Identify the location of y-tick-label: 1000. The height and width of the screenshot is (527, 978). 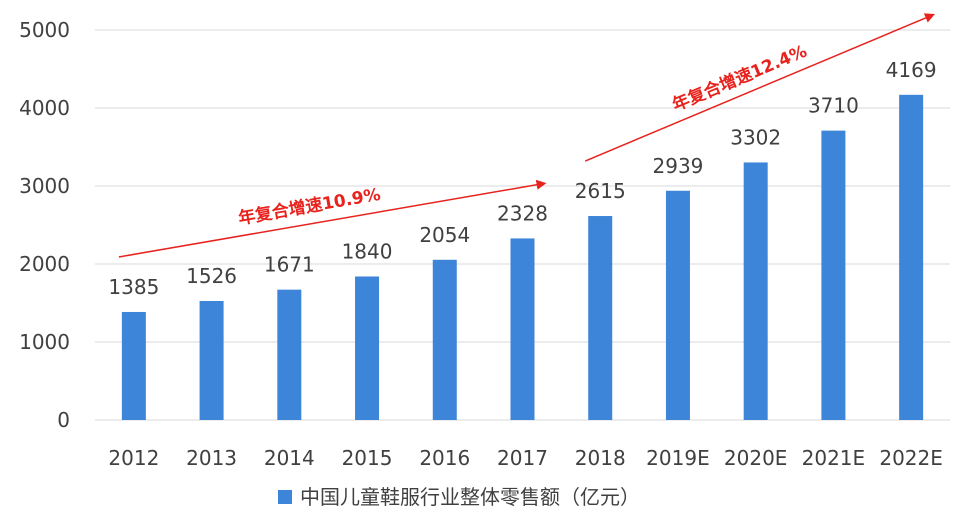
(44, 342).